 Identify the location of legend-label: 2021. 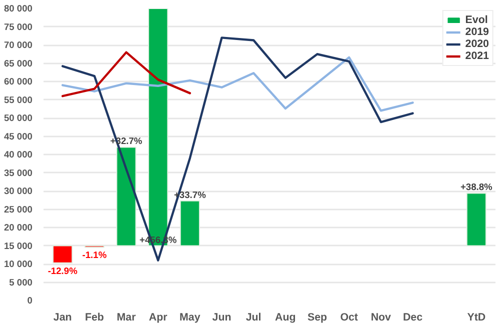
(477, 56).